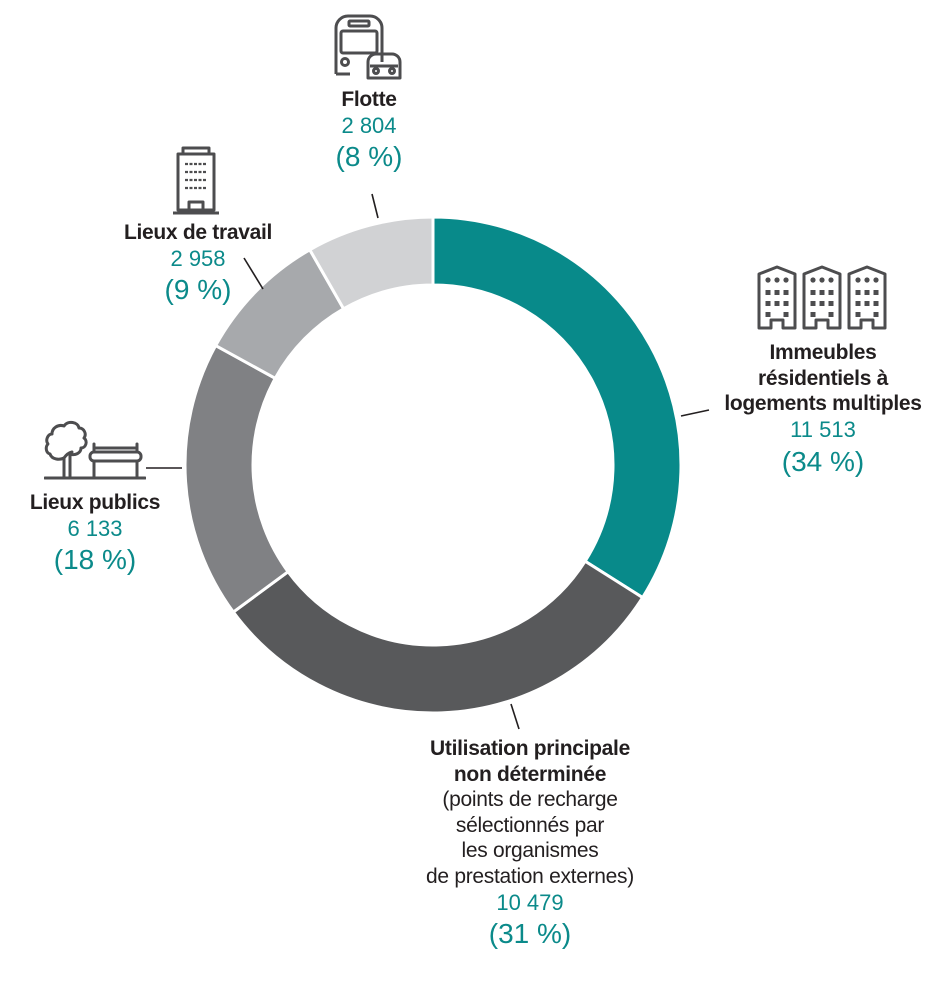  Describe the element at coordinates (823, 429) in the screenshot. I see `label-residential-value: 11 513` at that location.